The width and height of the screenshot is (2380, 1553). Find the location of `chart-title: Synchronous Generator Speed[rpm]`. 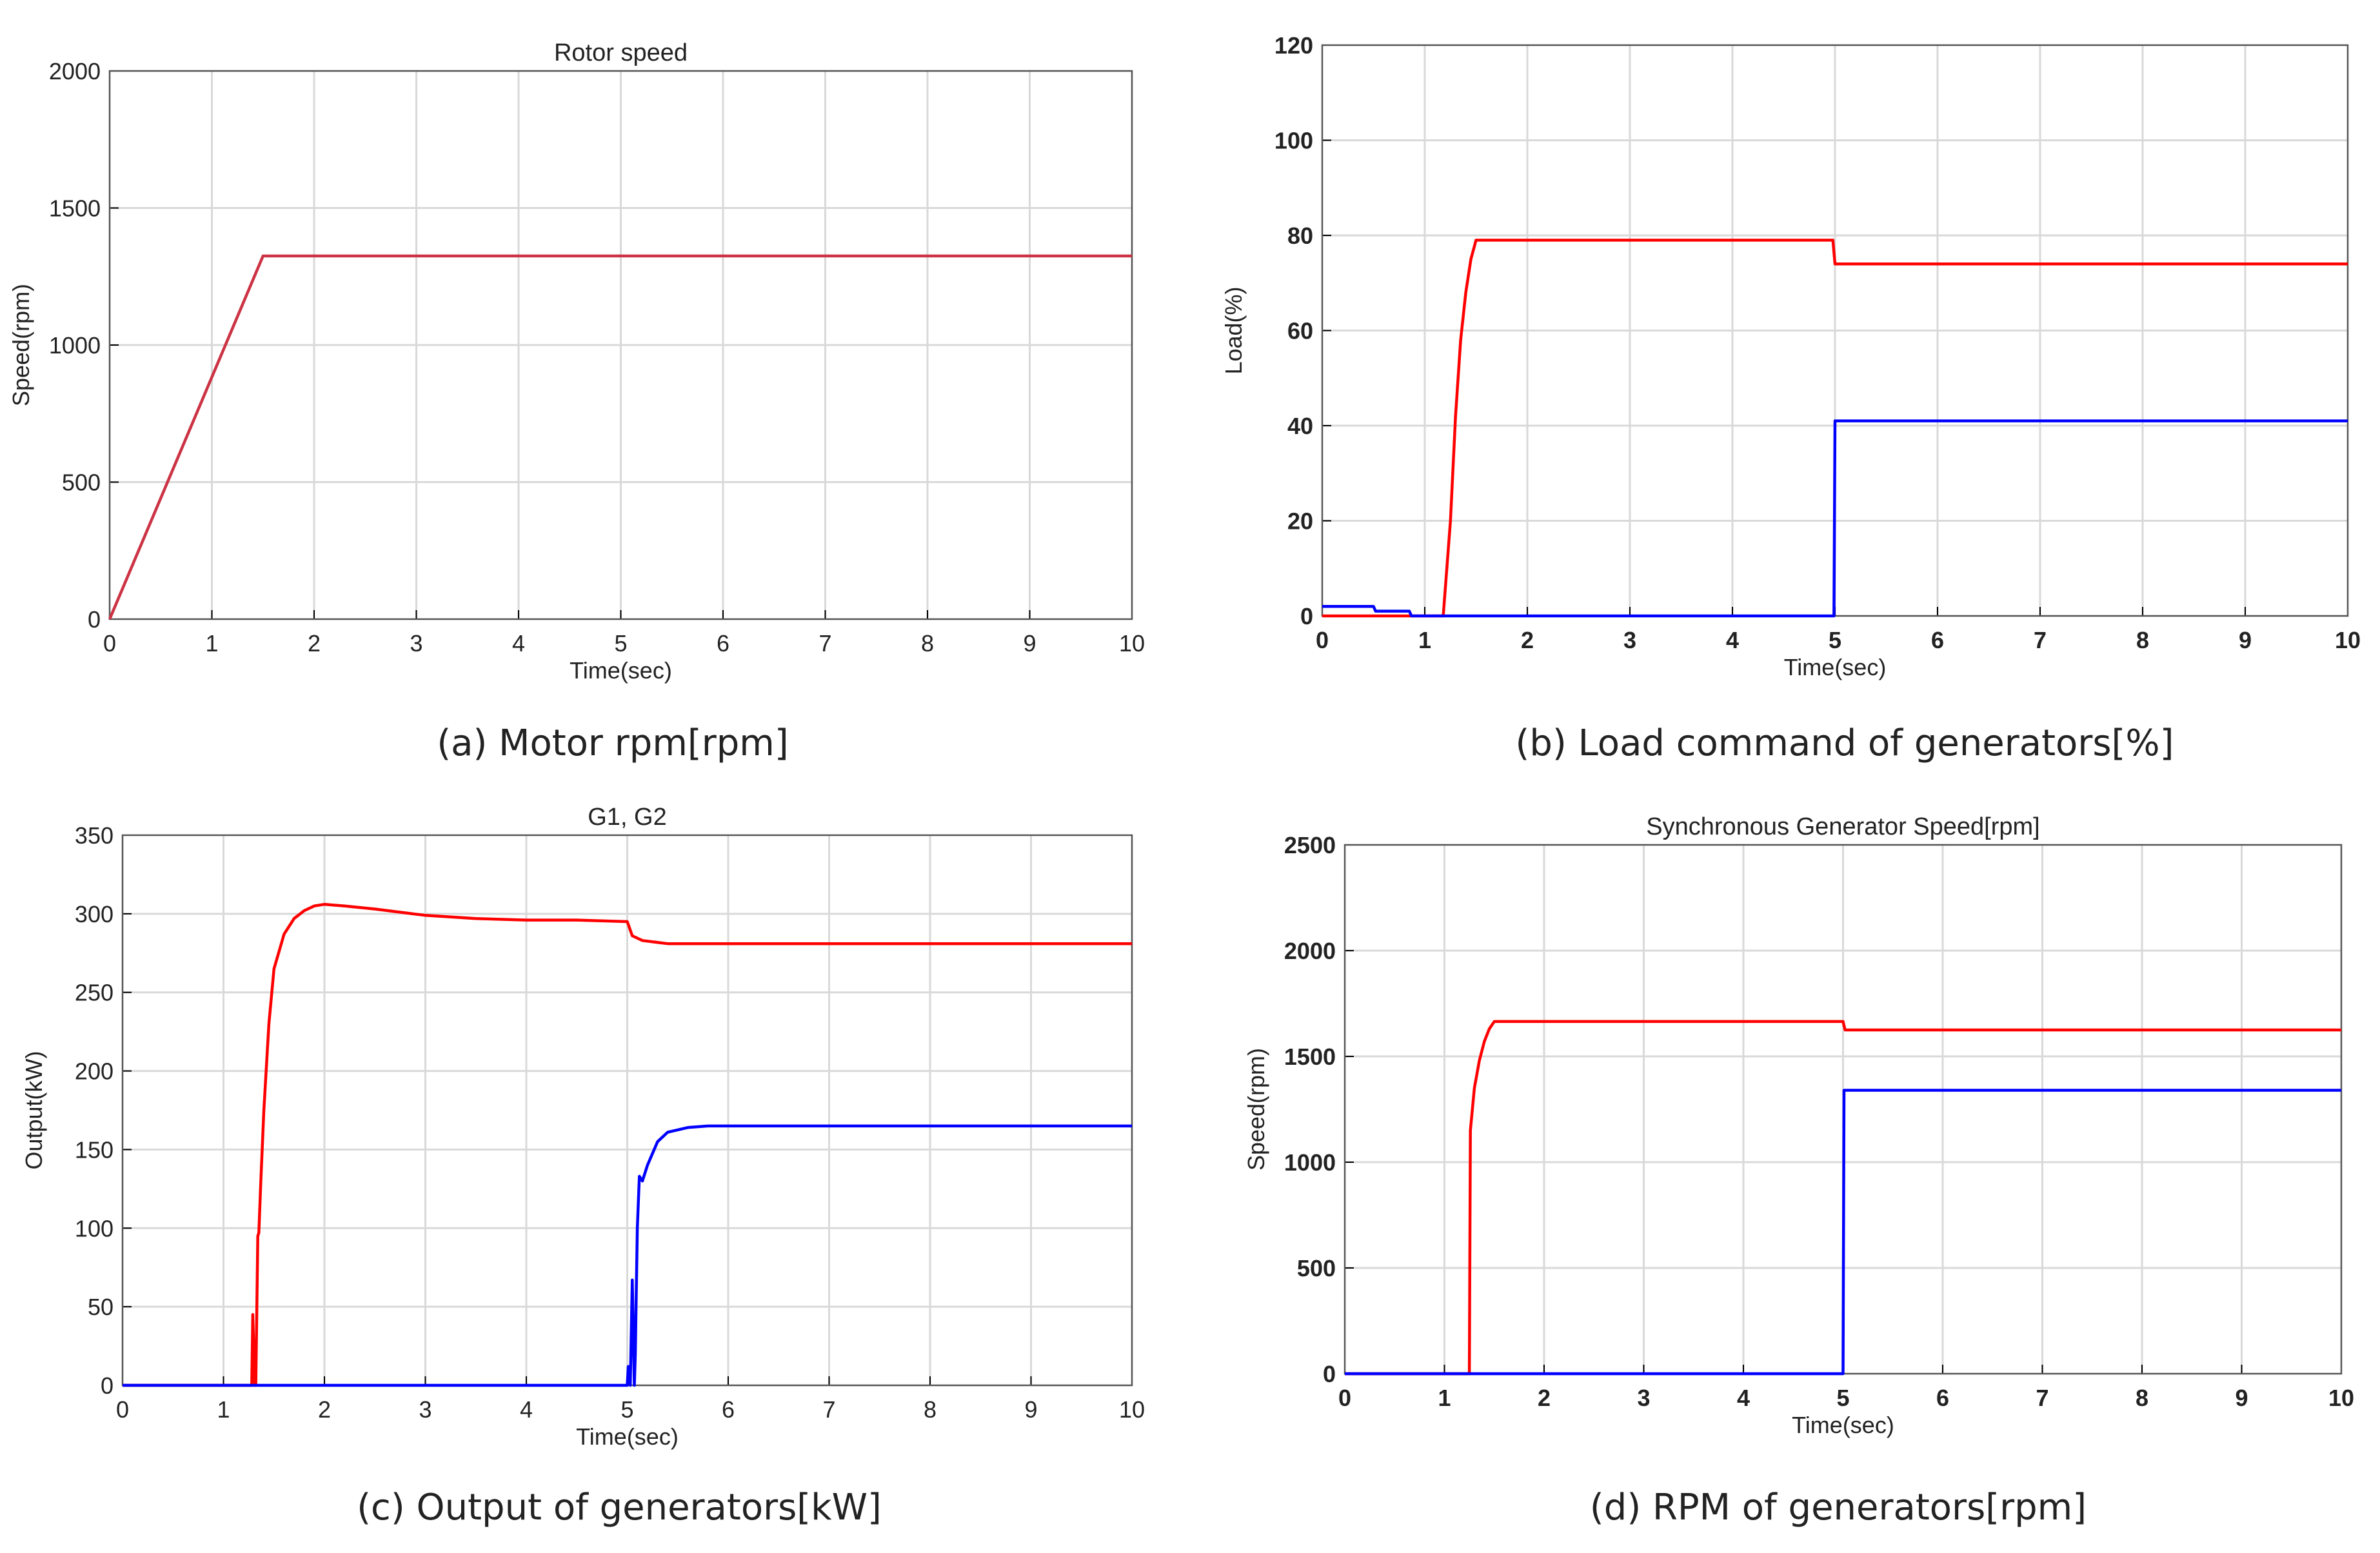

chart-title: Synchronous Generator Speed[rpm] is located at coordinates (1842, 827).